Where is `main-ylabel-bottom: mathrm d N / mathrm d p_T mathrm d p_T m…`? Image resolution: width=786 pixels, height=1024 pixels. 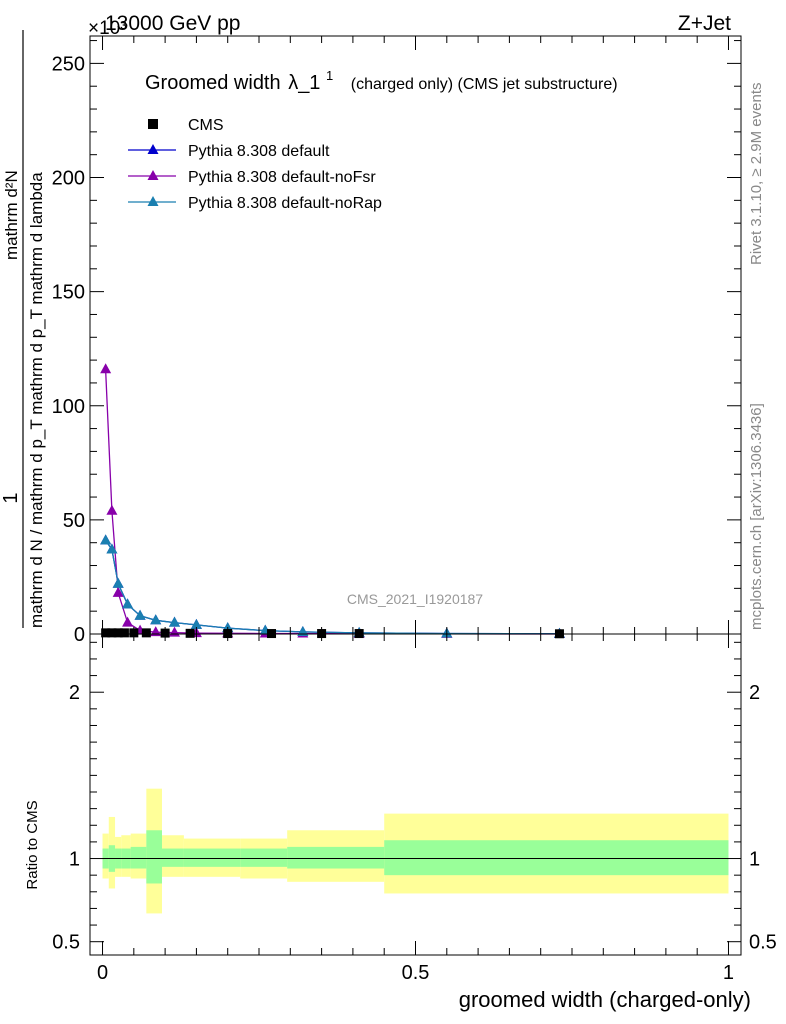 main-ylabel-bottom: mathrm d N / mathrm d p_T mathrm d p_T m… is located at coordinates (36, 400).